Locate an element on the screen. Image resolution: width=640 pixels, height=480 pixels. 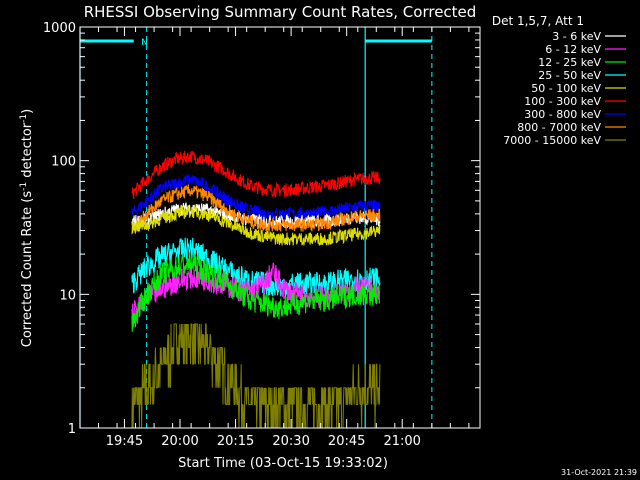
y-tick-label: 100 is located at coordinates (63, 162).